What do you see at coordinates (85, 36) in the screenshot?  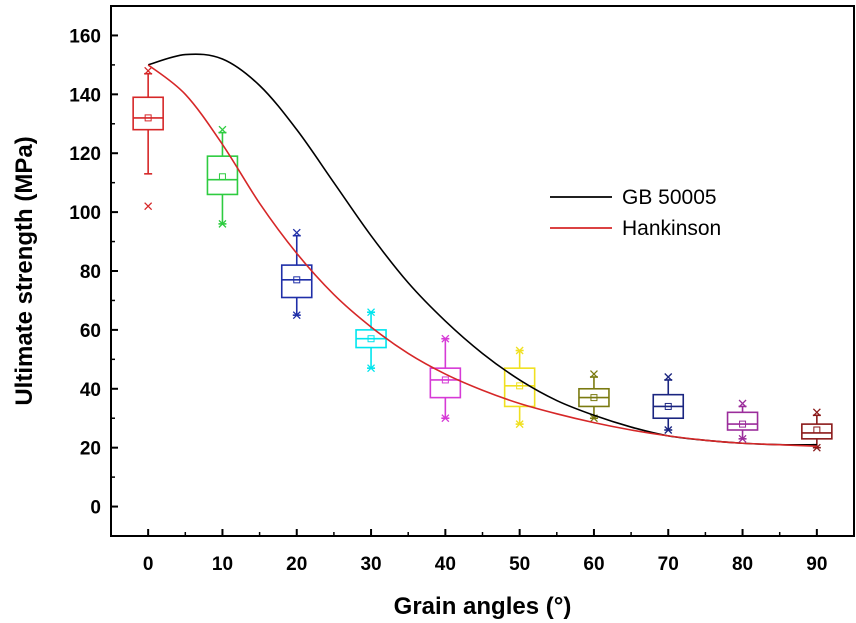 I see `y-tick-label: 160` at bounding box center [85, 36].